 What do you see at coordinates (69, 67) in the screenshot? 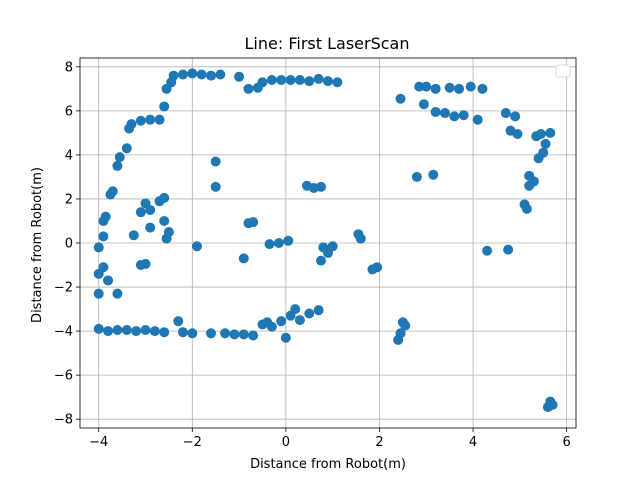
I see `y-tick-label: 8` at bounding box center [69, 67].